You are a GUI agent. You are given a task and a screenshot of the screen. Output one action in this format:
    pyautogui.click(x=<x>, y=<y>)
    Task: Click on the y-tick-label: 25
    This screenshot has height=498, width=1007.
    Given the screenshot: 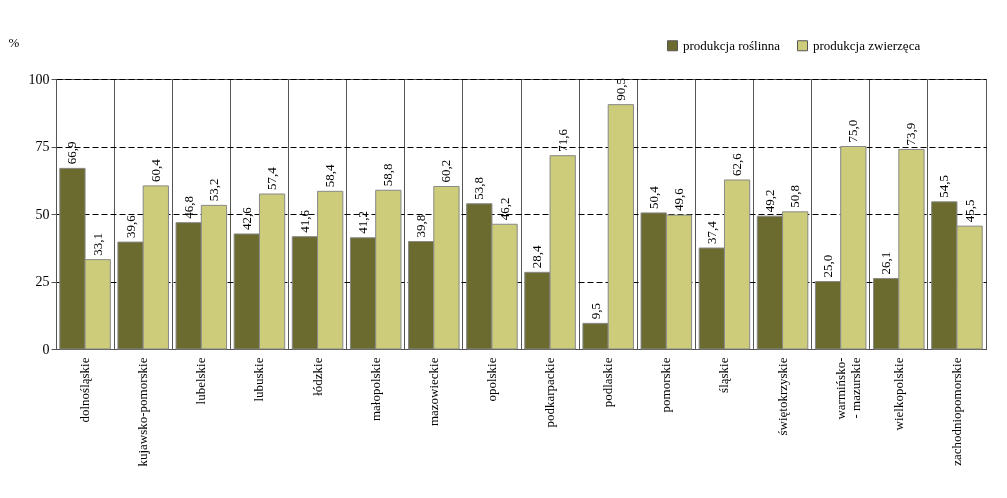 What is the action you would take?
    pyautogui.click(x=42, y=281)
    